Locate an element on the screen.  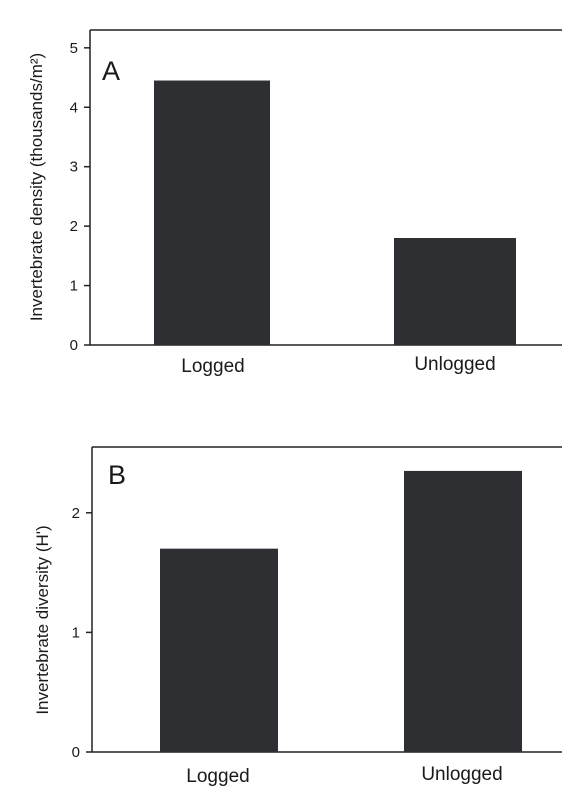
panel-a-label: A is located at coordinates (111, 71).